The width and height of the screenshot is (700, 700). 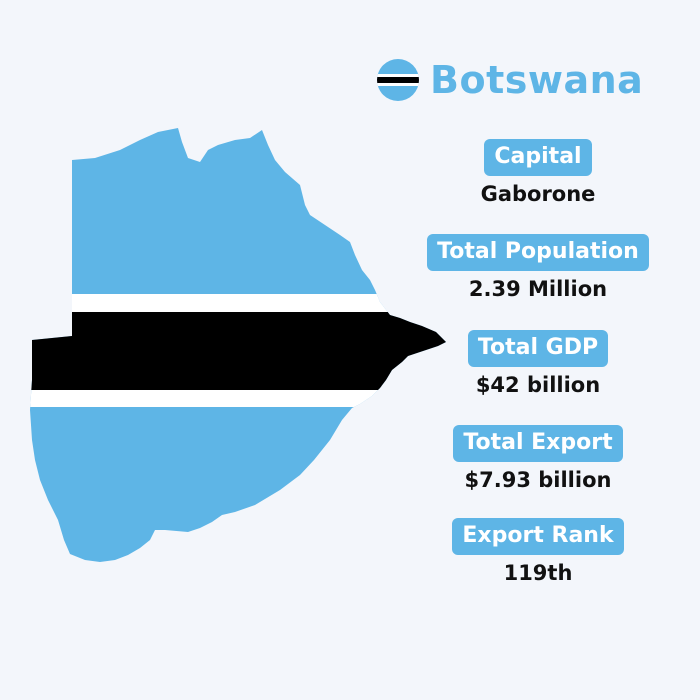 What do you see at coordinates (538, 480) in the screenshot?
I see `stat-value: $7.93 billion` at bounding box center [538, 480].